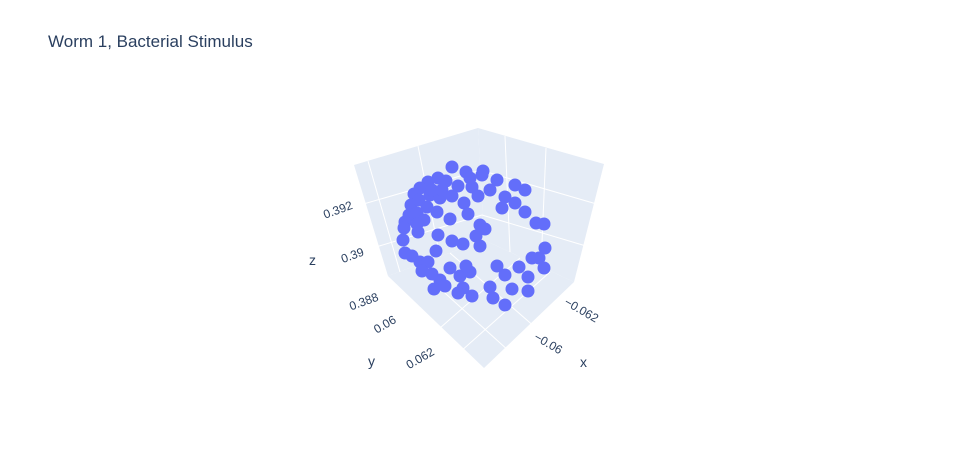 The width and height of the screenshot is (958, 450). I want to click on chart-title: Worm 1, Bacterial Stimulus, so click(150, 41).